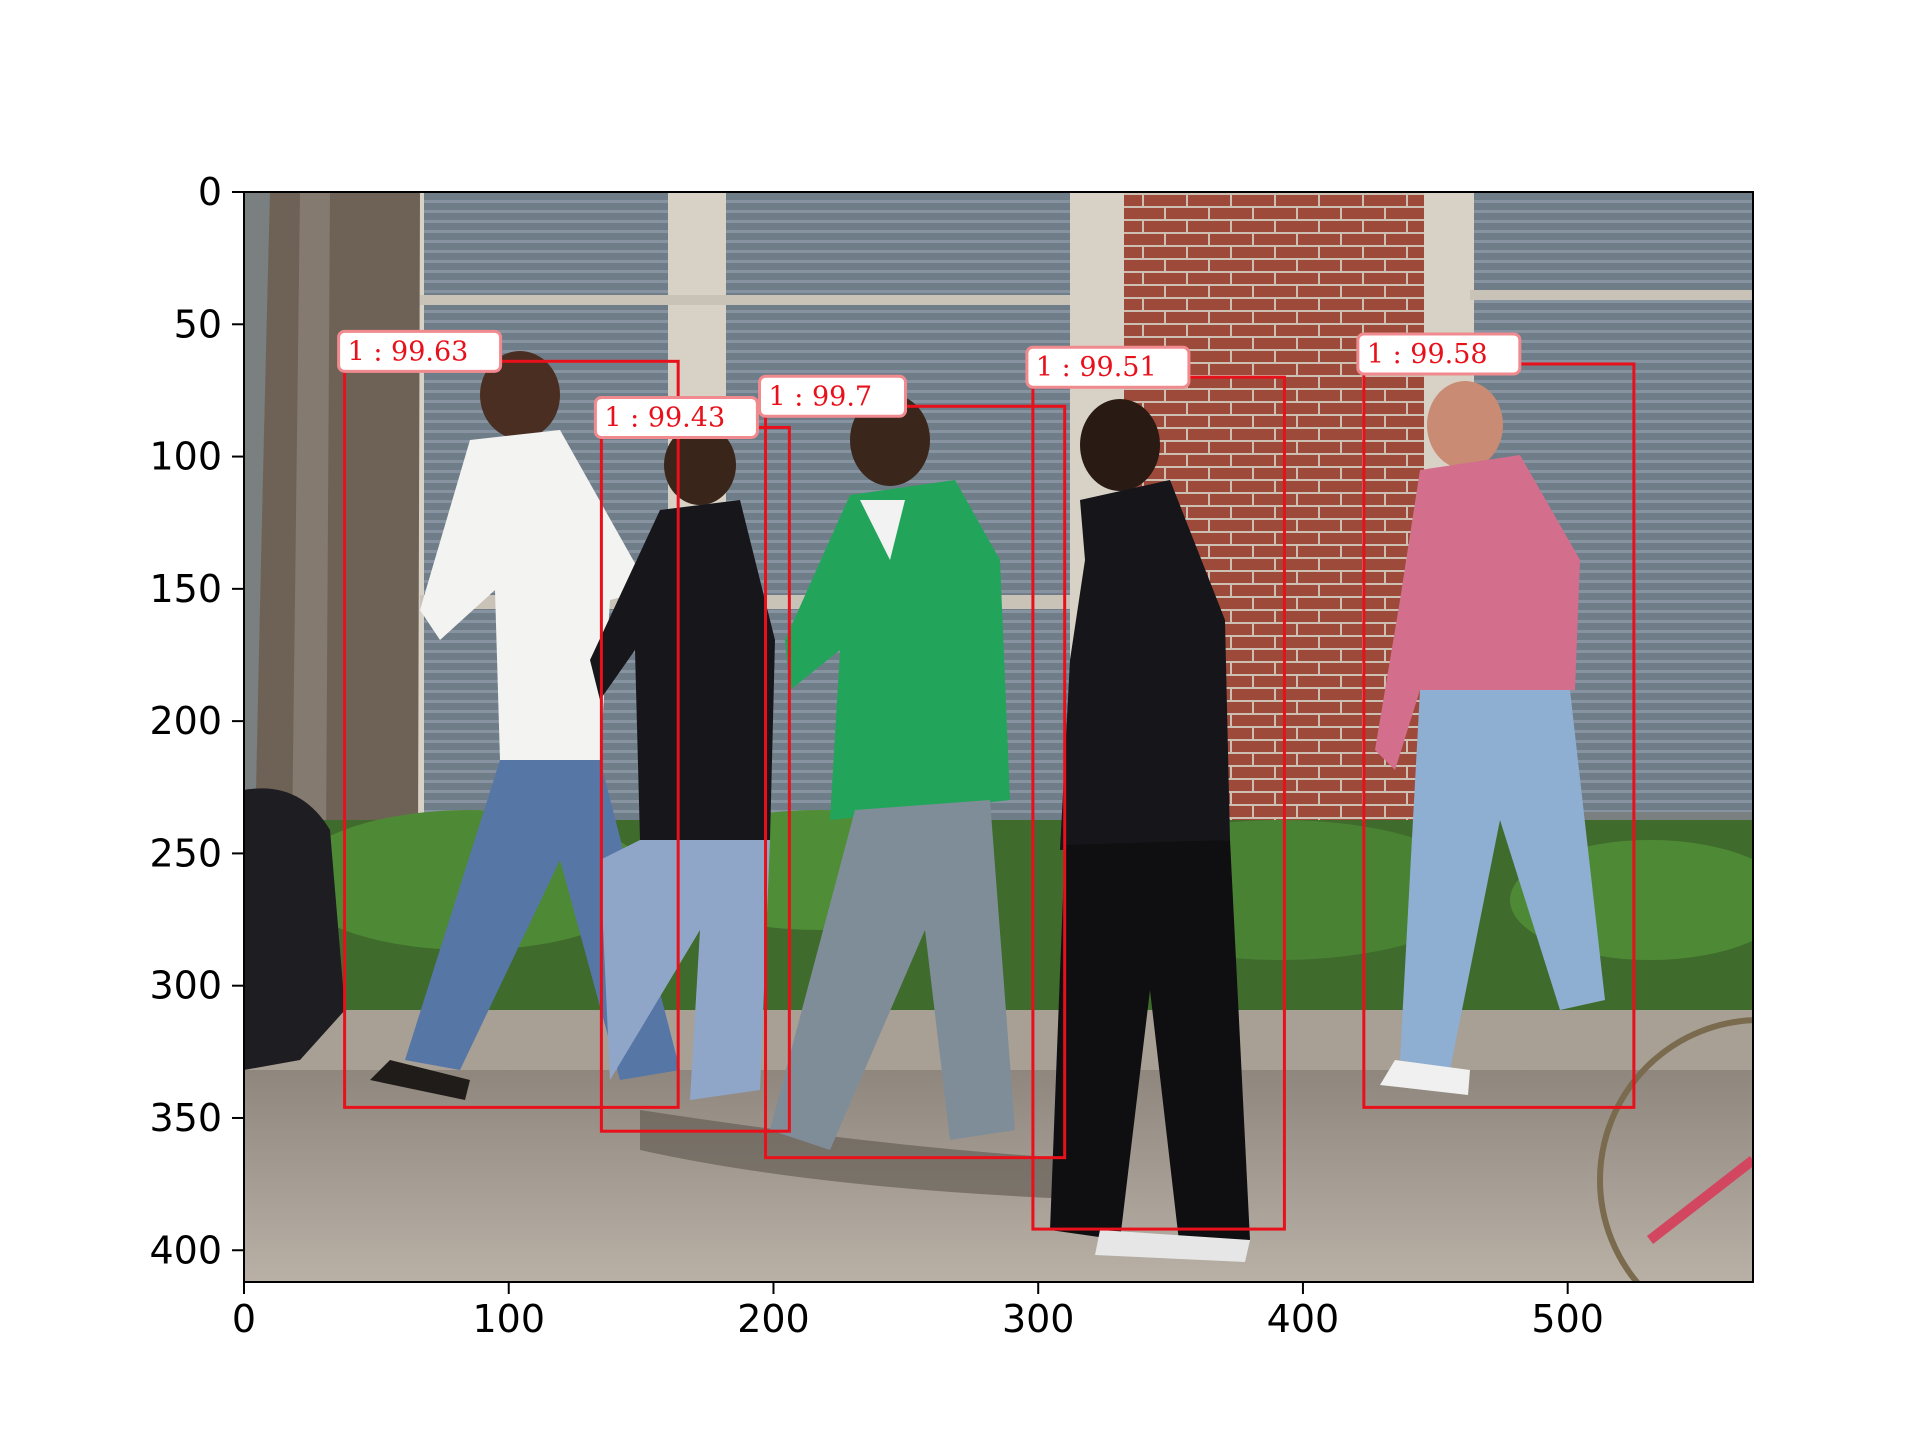 The height and width of the screenshot is (1440, 1920). Describe the element at coordinates (185, 853) in the screenshot. I see `y-tick-label: 250` at that location.